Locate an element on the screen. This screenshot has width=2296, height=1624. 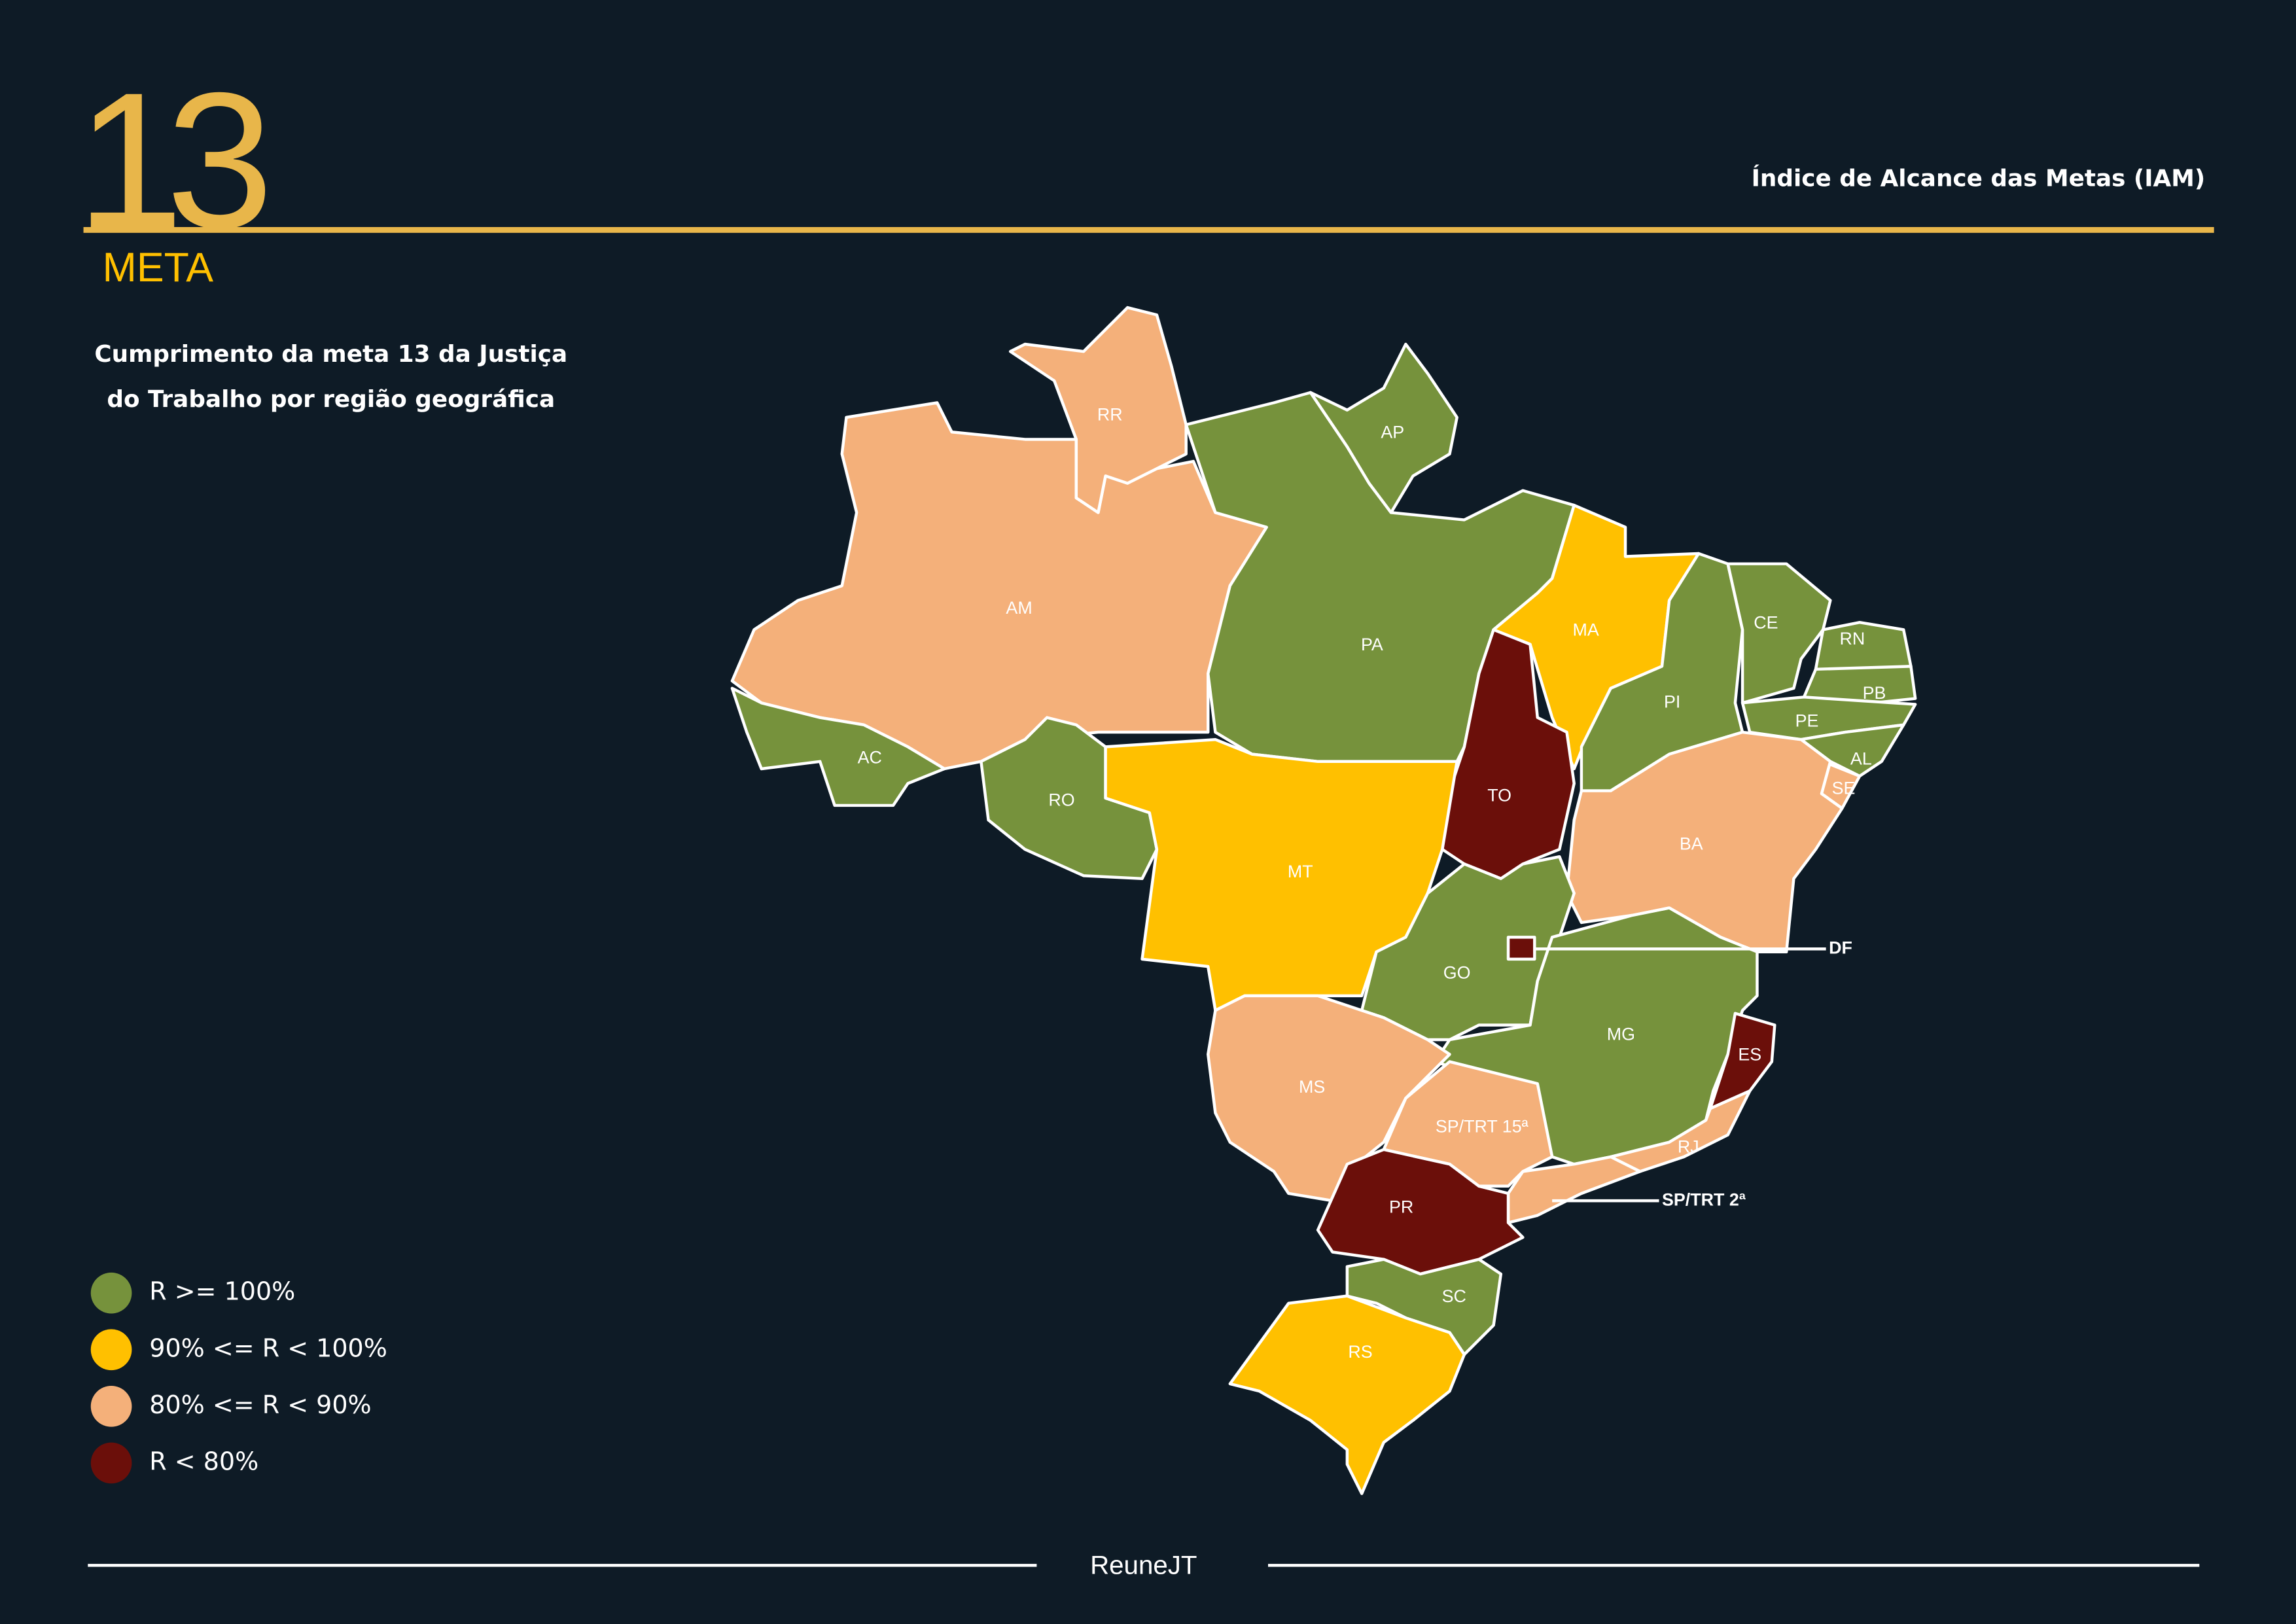
page-title: Índice de Alcance das Metas (IAM) is located at coordinates (1979, 178).